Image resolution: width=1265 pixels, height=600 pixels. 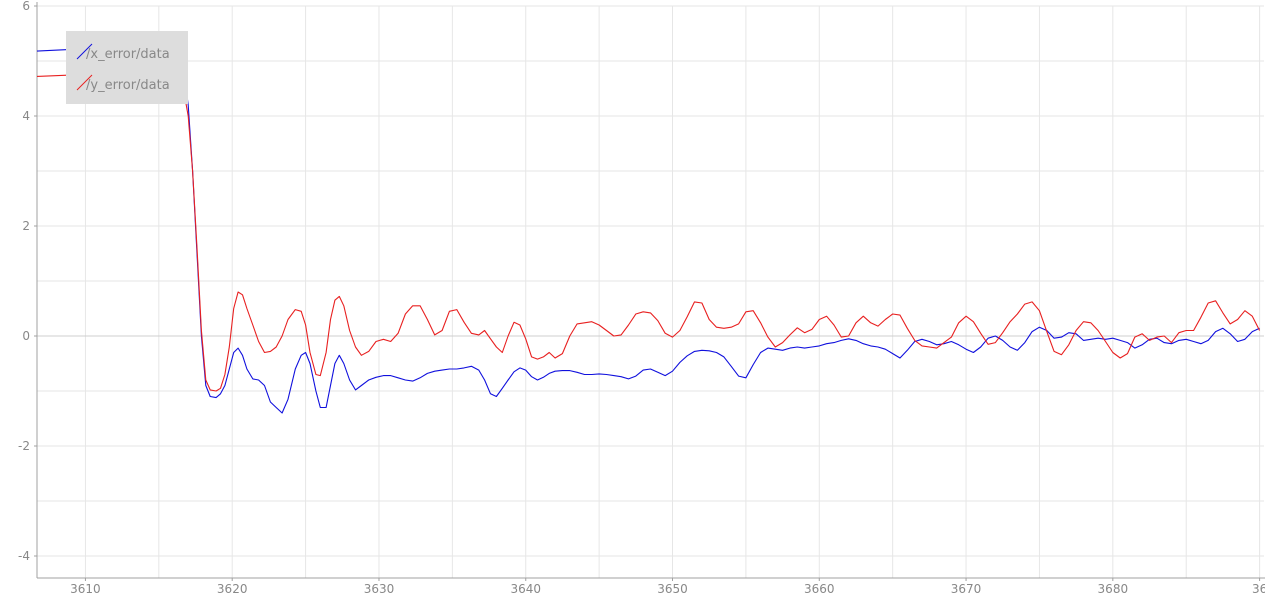 I want to click on x-tick-label: 3650, so click(x=672, y=589).